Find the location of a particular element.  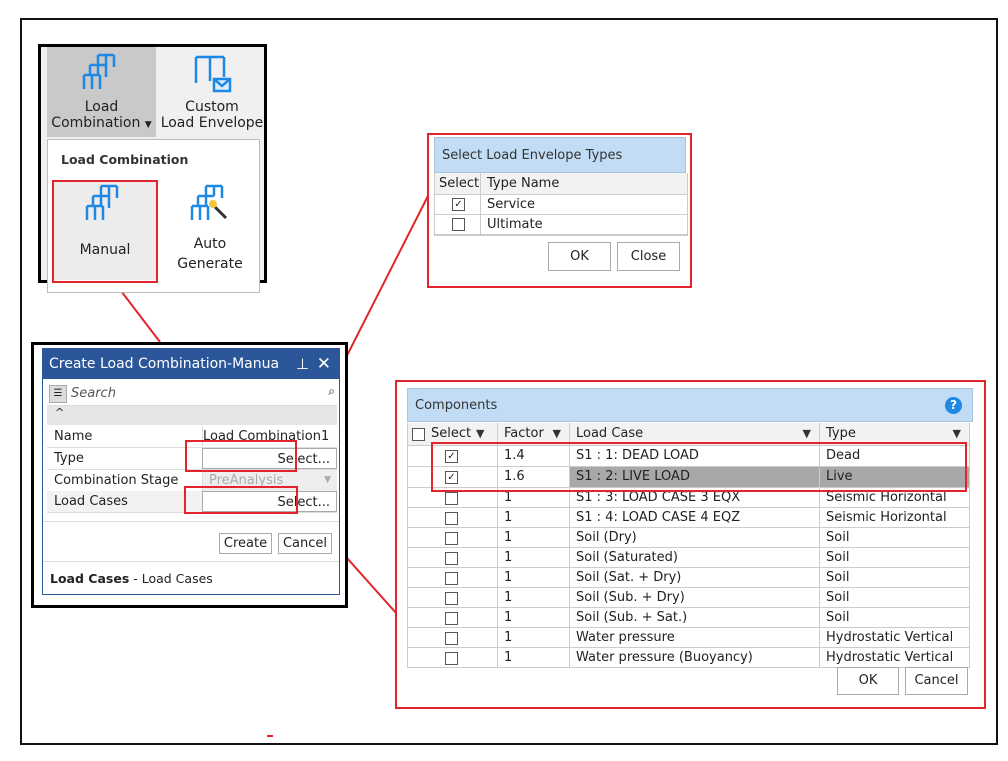

manual-highlight is located at coordinates (105, 231).